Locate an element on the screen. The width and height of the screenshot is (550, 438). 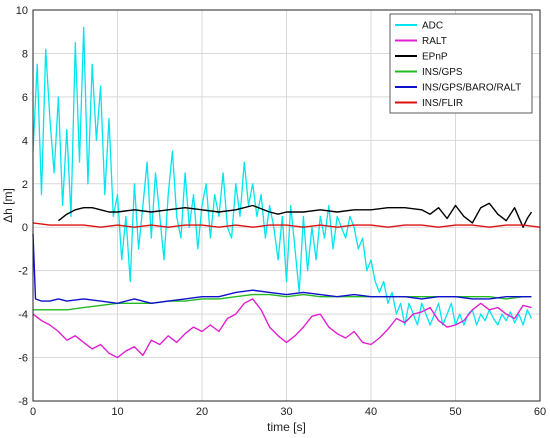
y-tick-label: 8 is located at coordinates (25, 54).